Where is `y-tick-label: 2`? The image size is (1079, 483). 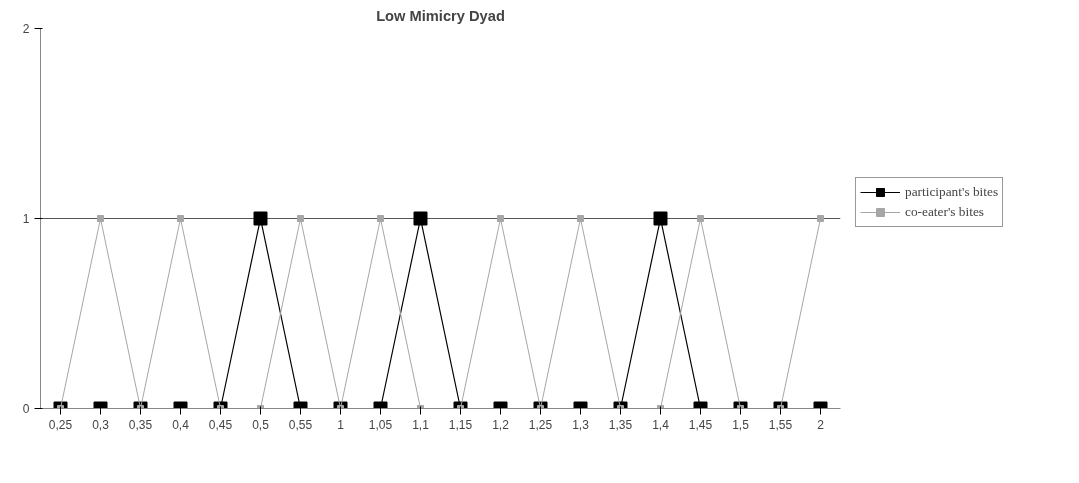 y-tick-label: 2 is located at coordinates (26, 29).